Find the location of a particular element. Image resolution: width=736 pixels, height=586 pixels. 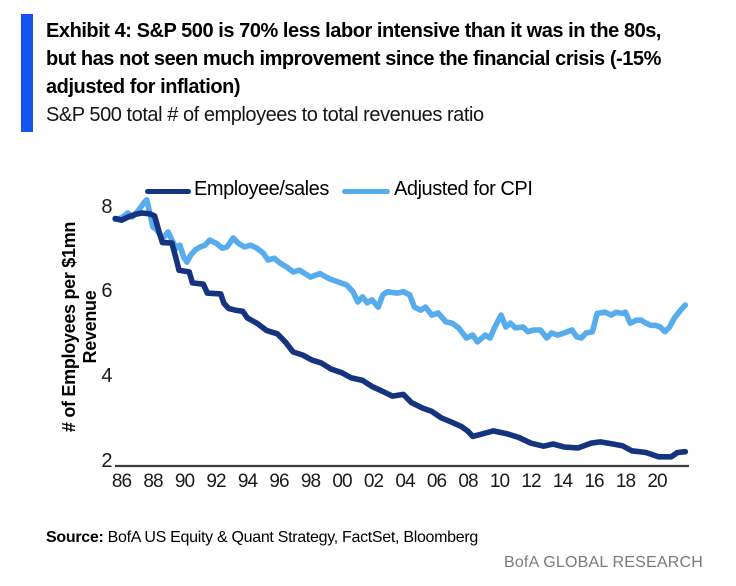

x-tick-label-16: 16 is located at coordinates (594, 481).